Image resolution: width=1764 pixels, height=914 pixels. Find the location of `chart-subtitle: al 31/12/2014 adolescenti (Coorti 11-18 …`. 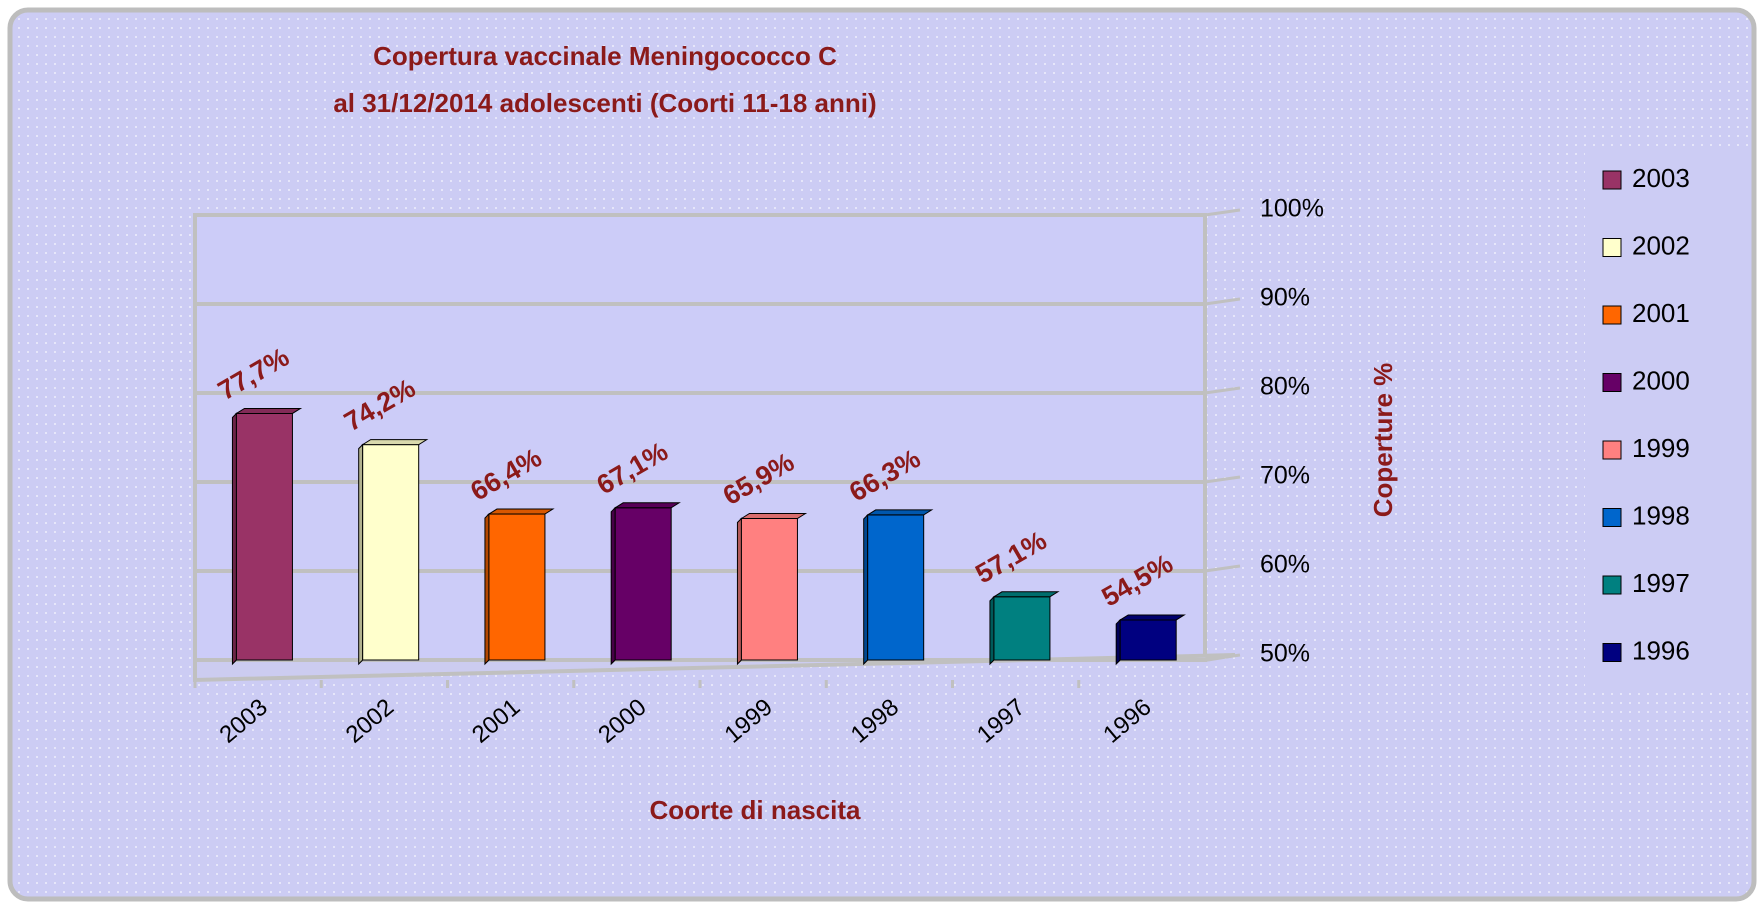

chart-subtitle: al 31/12/2014 adolescenti (Coorti 11-18 … is located at coordinates (604, 103).